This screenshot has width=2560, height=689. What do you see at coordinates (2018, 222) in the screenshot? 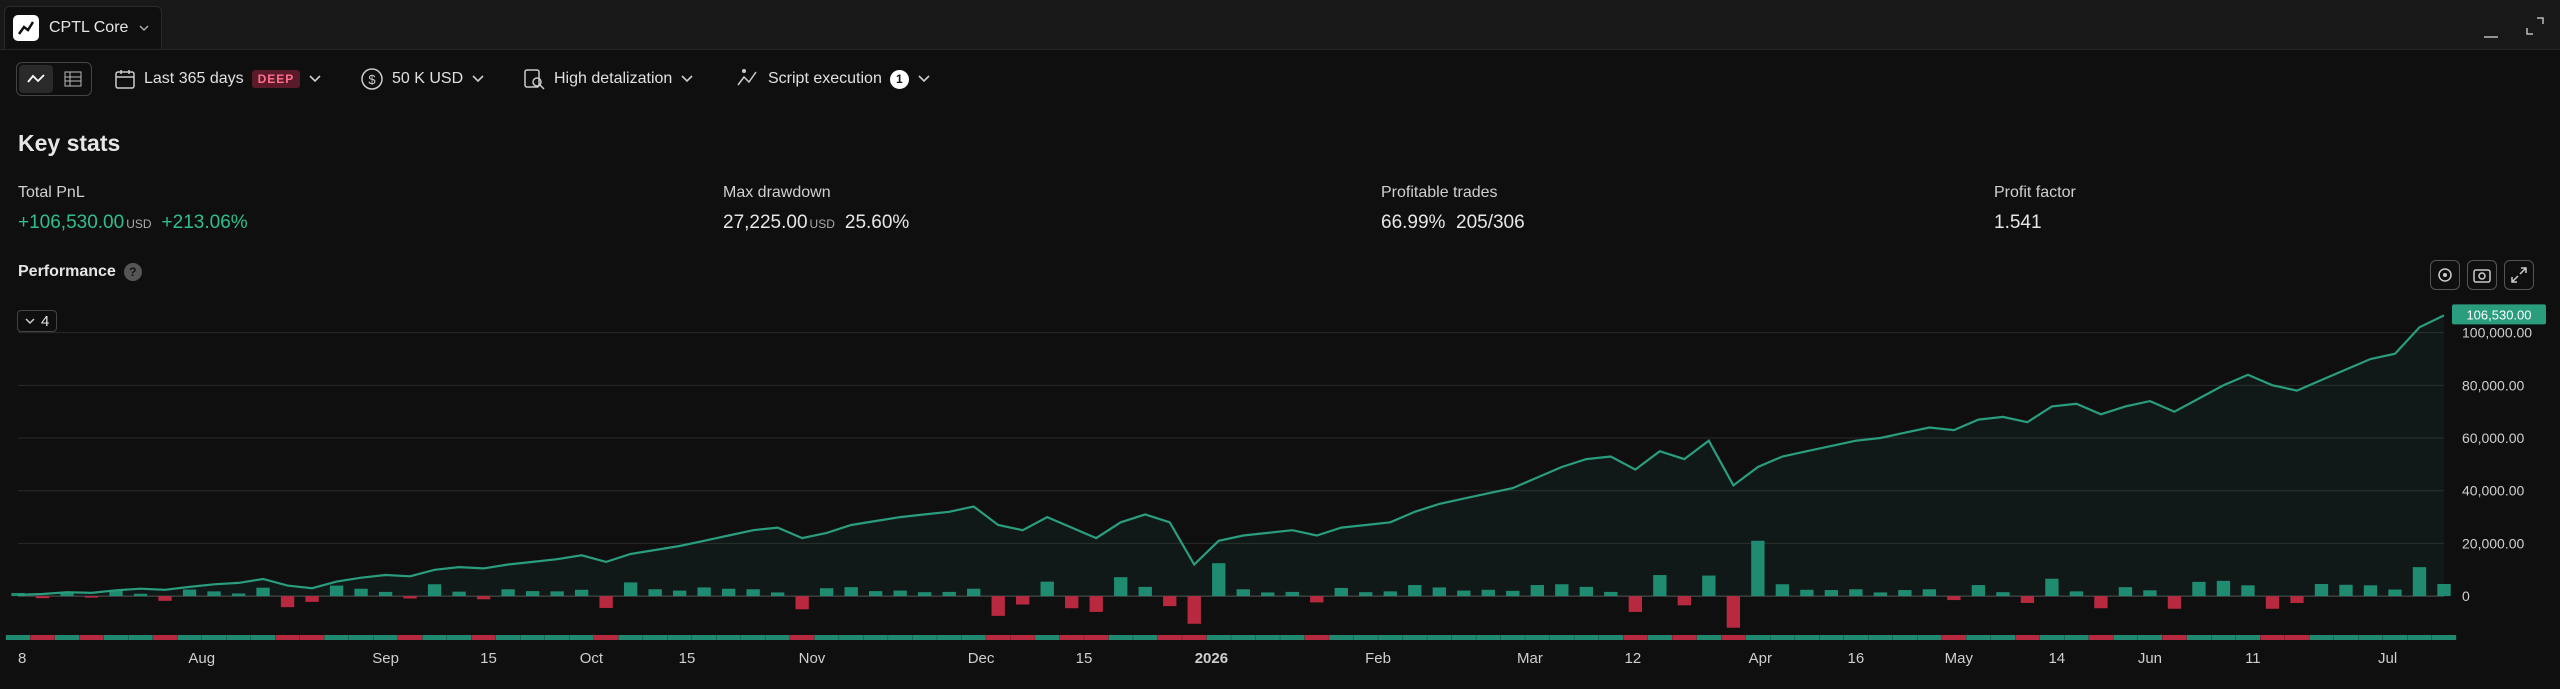
I see `stat-value: 1.541` at bounding box center [2018, 222].